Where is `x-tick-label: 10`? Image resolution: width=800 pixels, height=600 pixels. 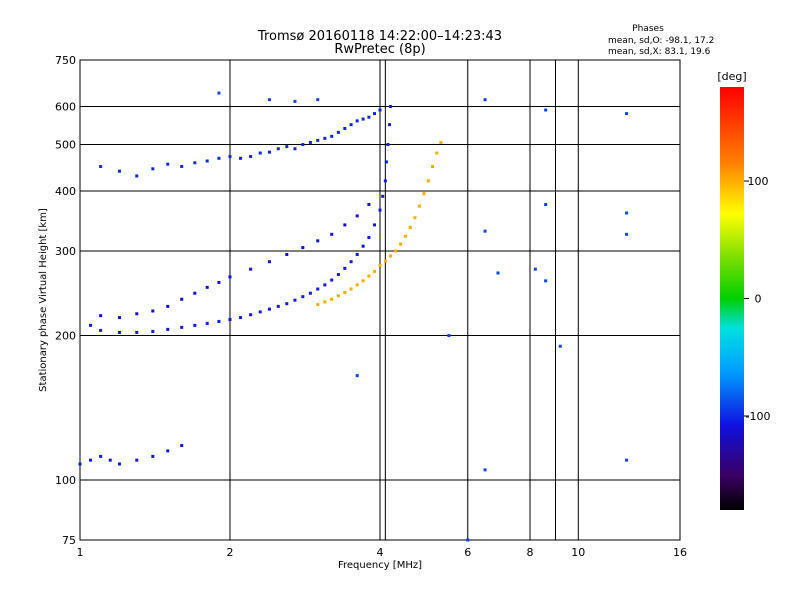
x-tick-label: 10 is located at coordinates (578, 552).